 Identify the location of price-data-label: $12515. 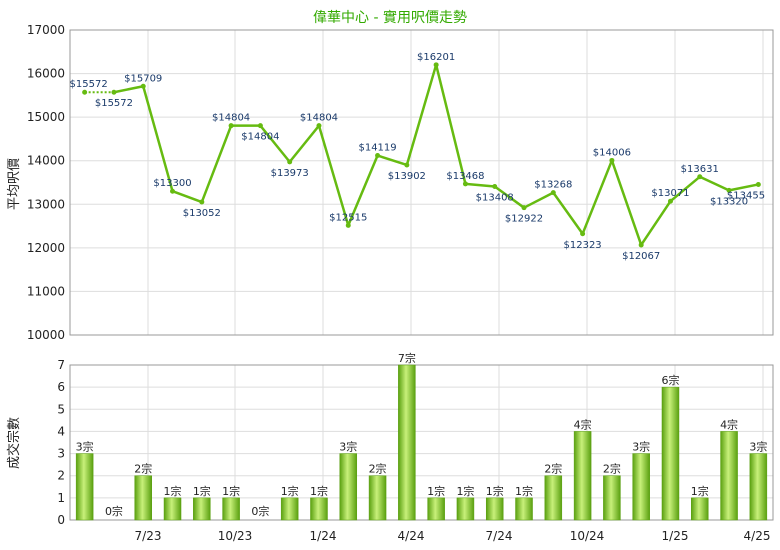
(348, 217).